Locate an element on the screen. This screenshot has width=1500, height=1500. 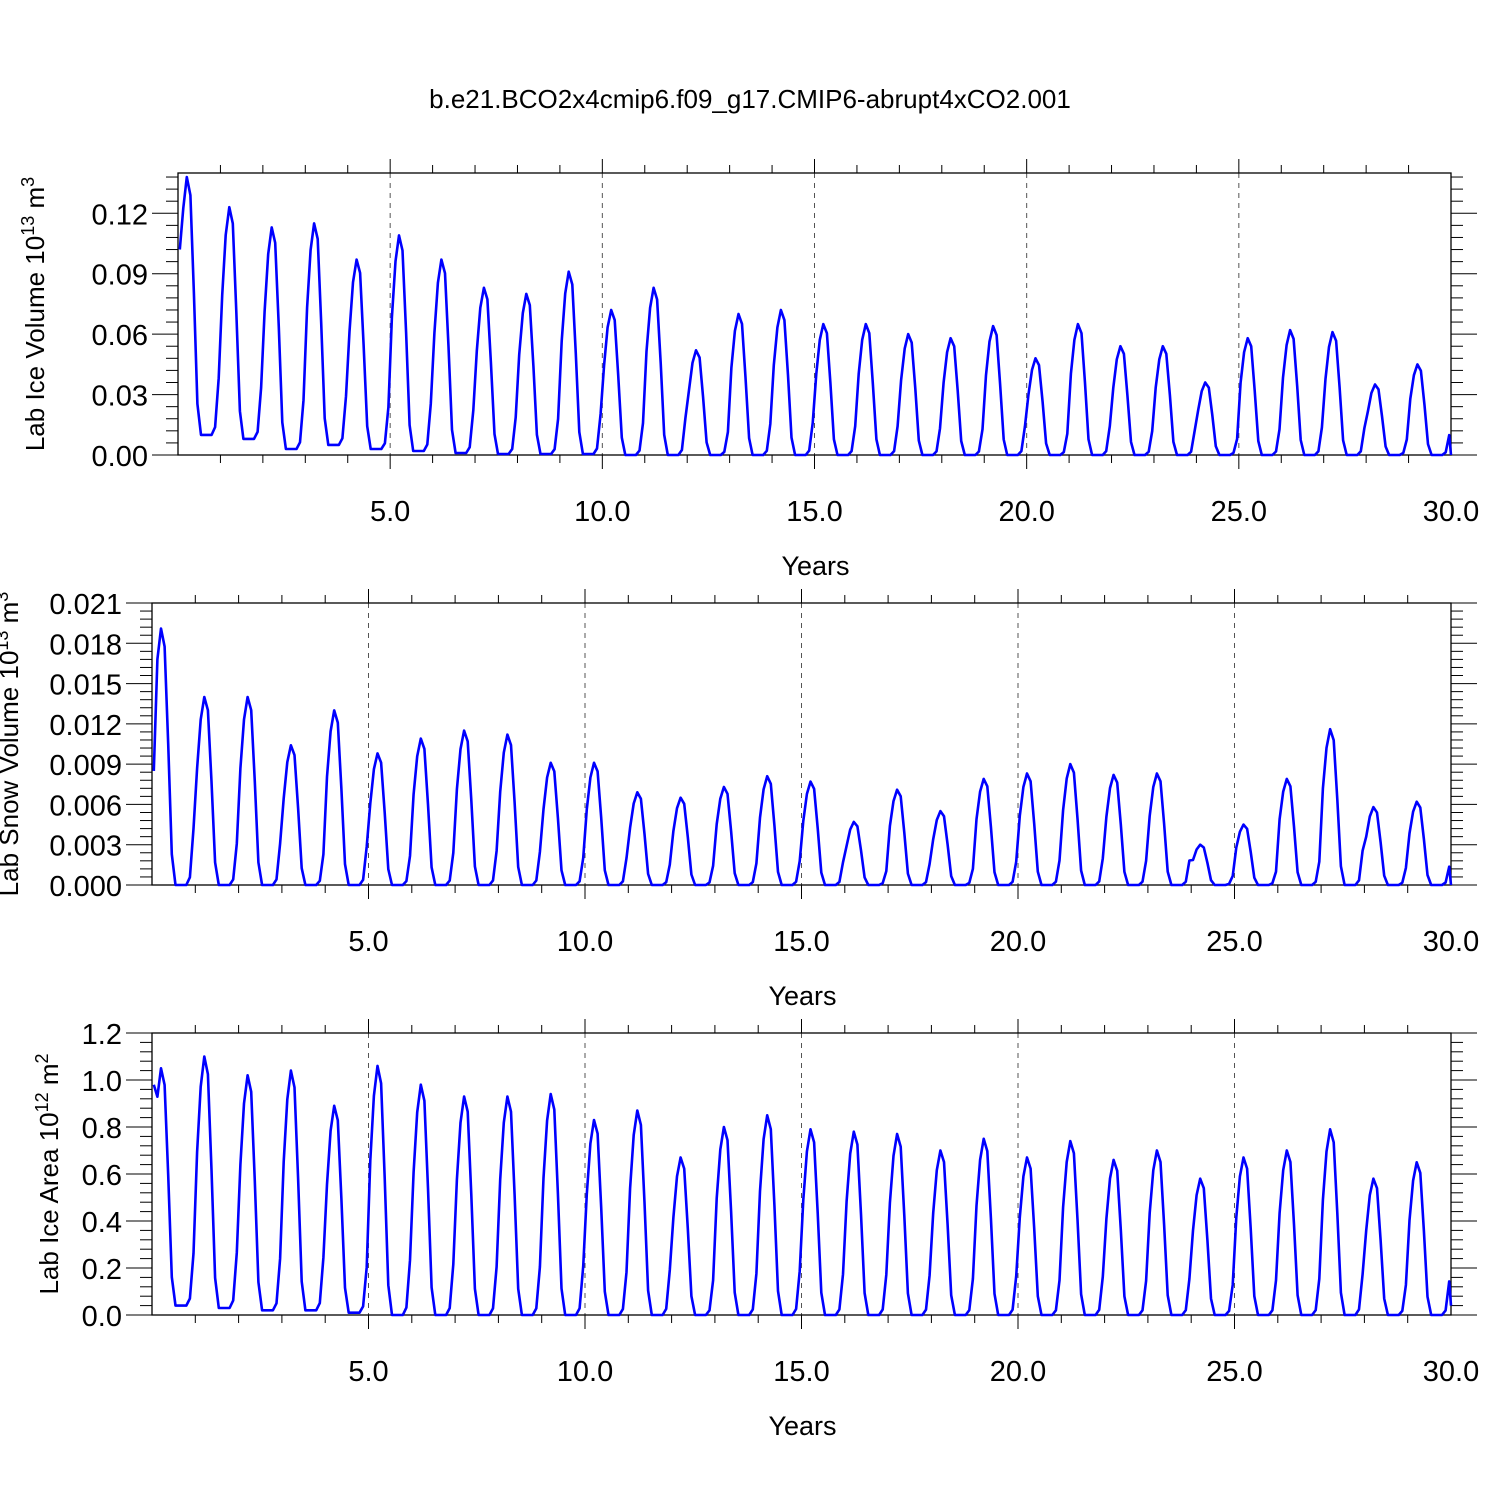
y-tick-label: 0.06 is located at coordinates (120, 336).